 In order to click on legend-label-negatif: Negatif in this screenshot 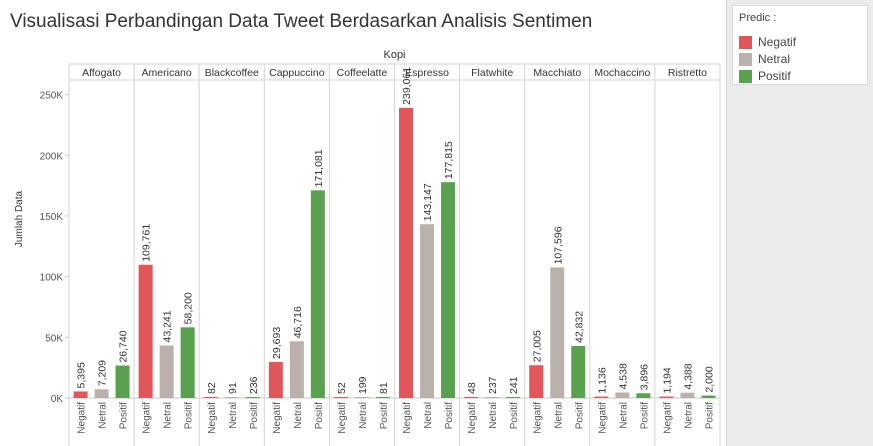, I will do `click(777, 42)`.